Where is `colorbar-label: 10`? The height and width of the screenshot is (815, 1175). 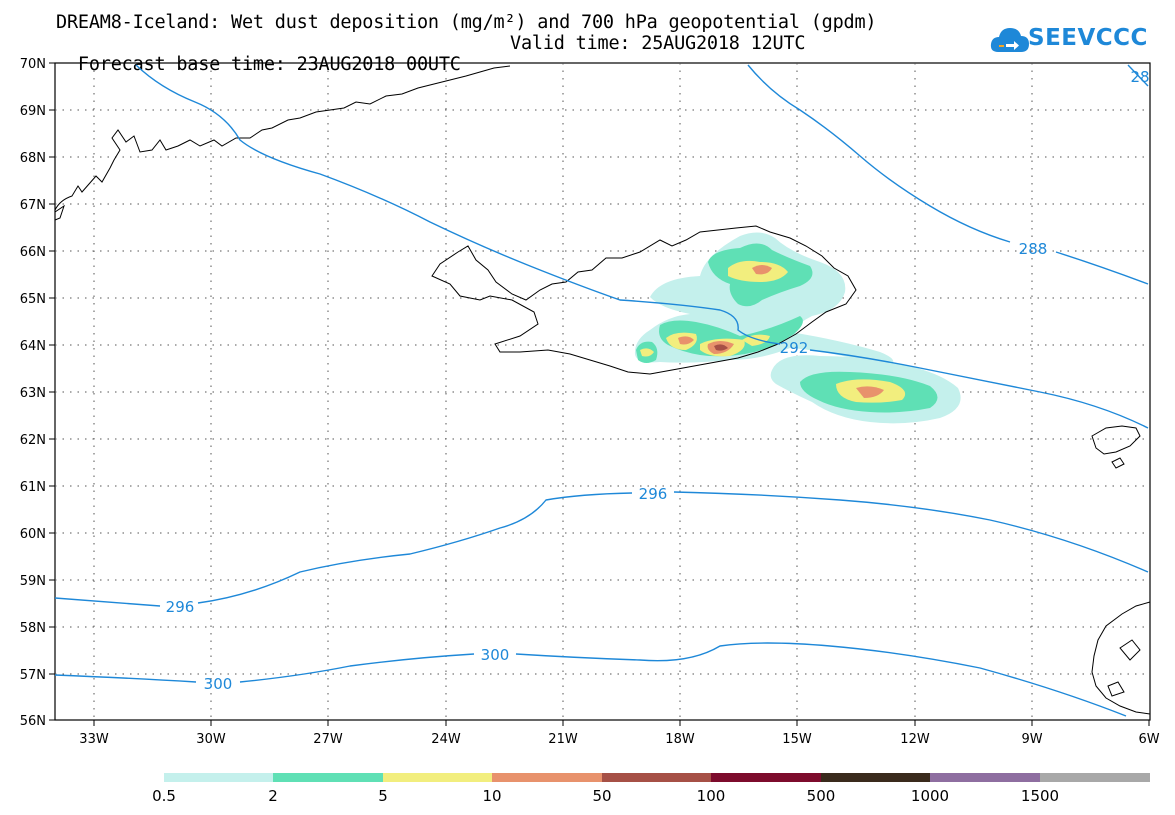
colorbar-label: 10 is located at coordinates (491, 796).